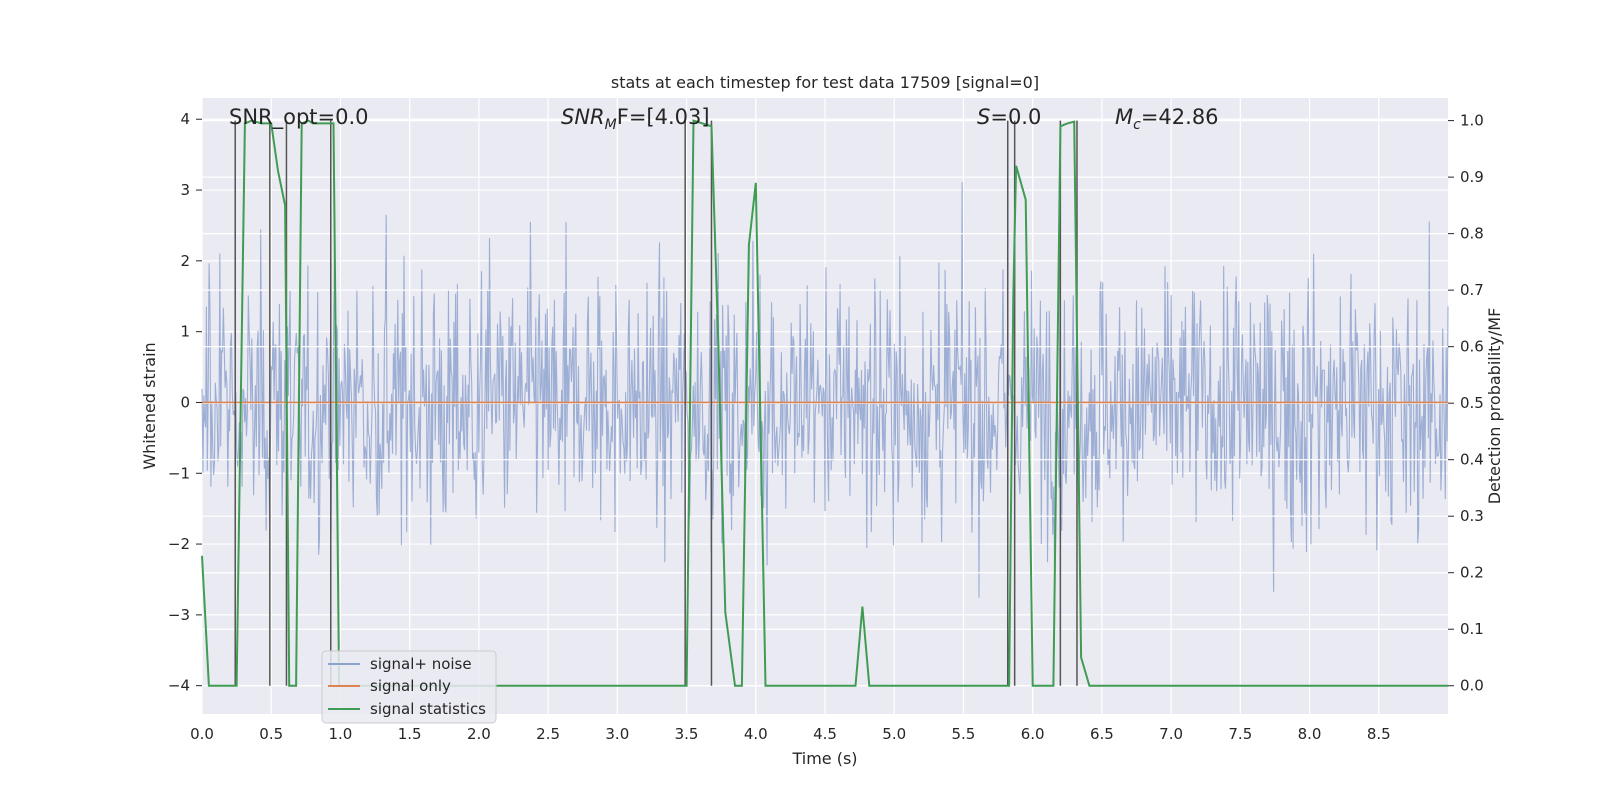 The height and width of the screenshot is (800, 1600). Describe the element at coordinates (341, 734) in the screenshot. I see `x-tick-label: 1.0` at that location.